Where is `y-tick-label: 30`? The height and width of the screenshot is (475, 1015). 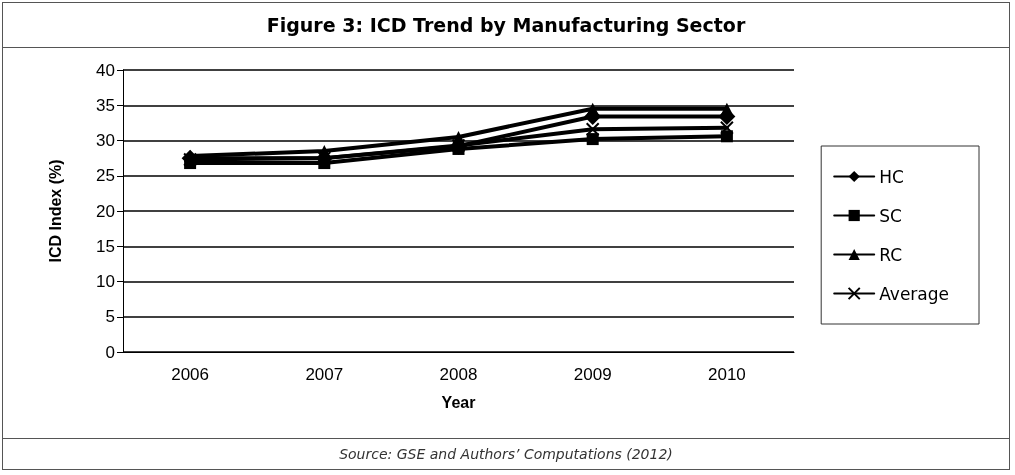 y-tick-label: 30 is located at coordinates (105, 140).